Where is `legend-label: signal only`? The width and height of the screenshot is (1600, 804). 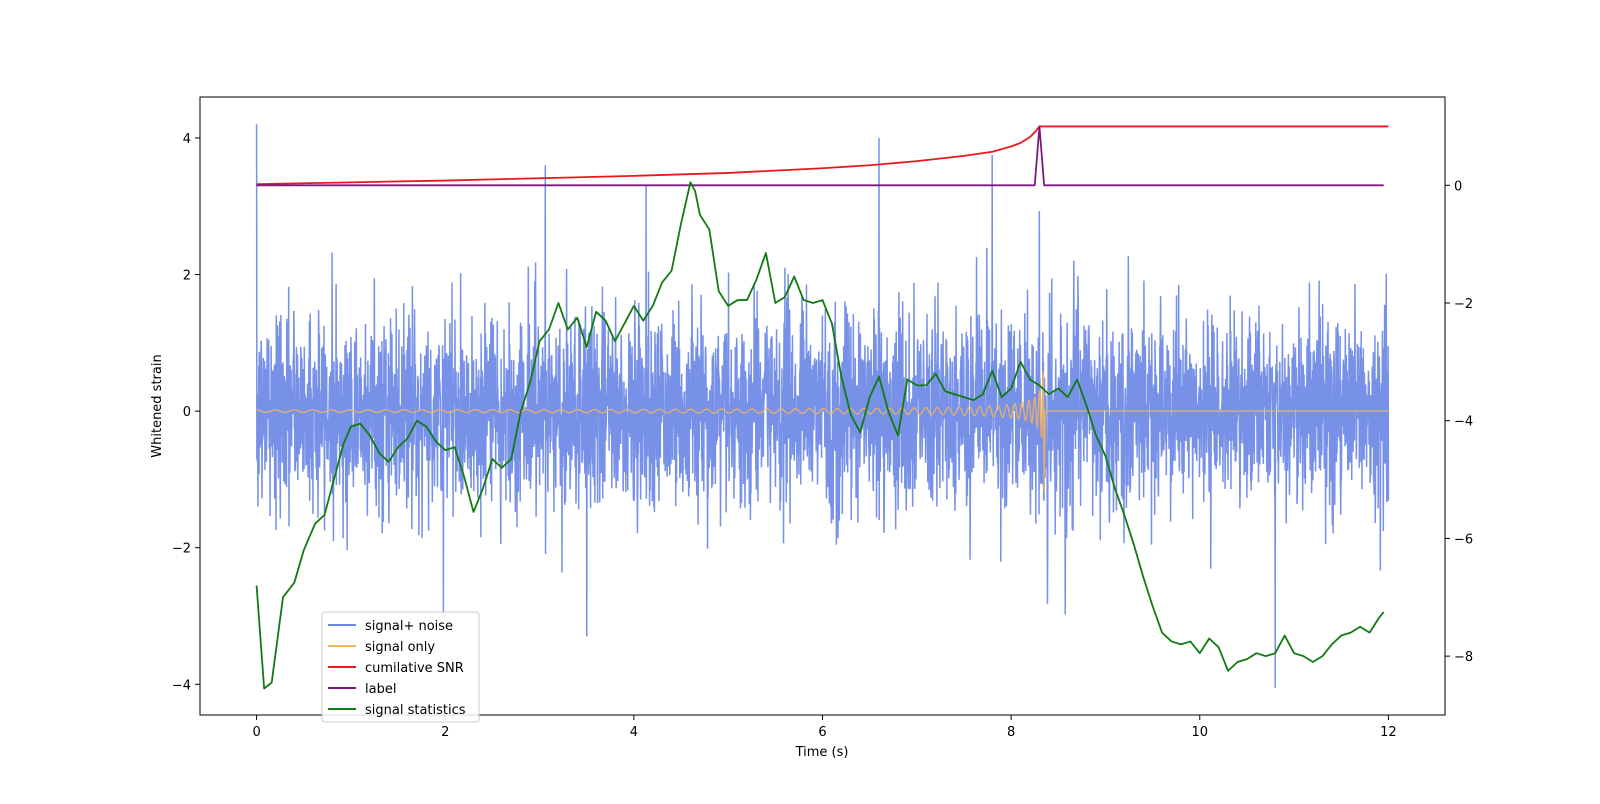 legend-label: signal only is located at coordinates (400, 647).